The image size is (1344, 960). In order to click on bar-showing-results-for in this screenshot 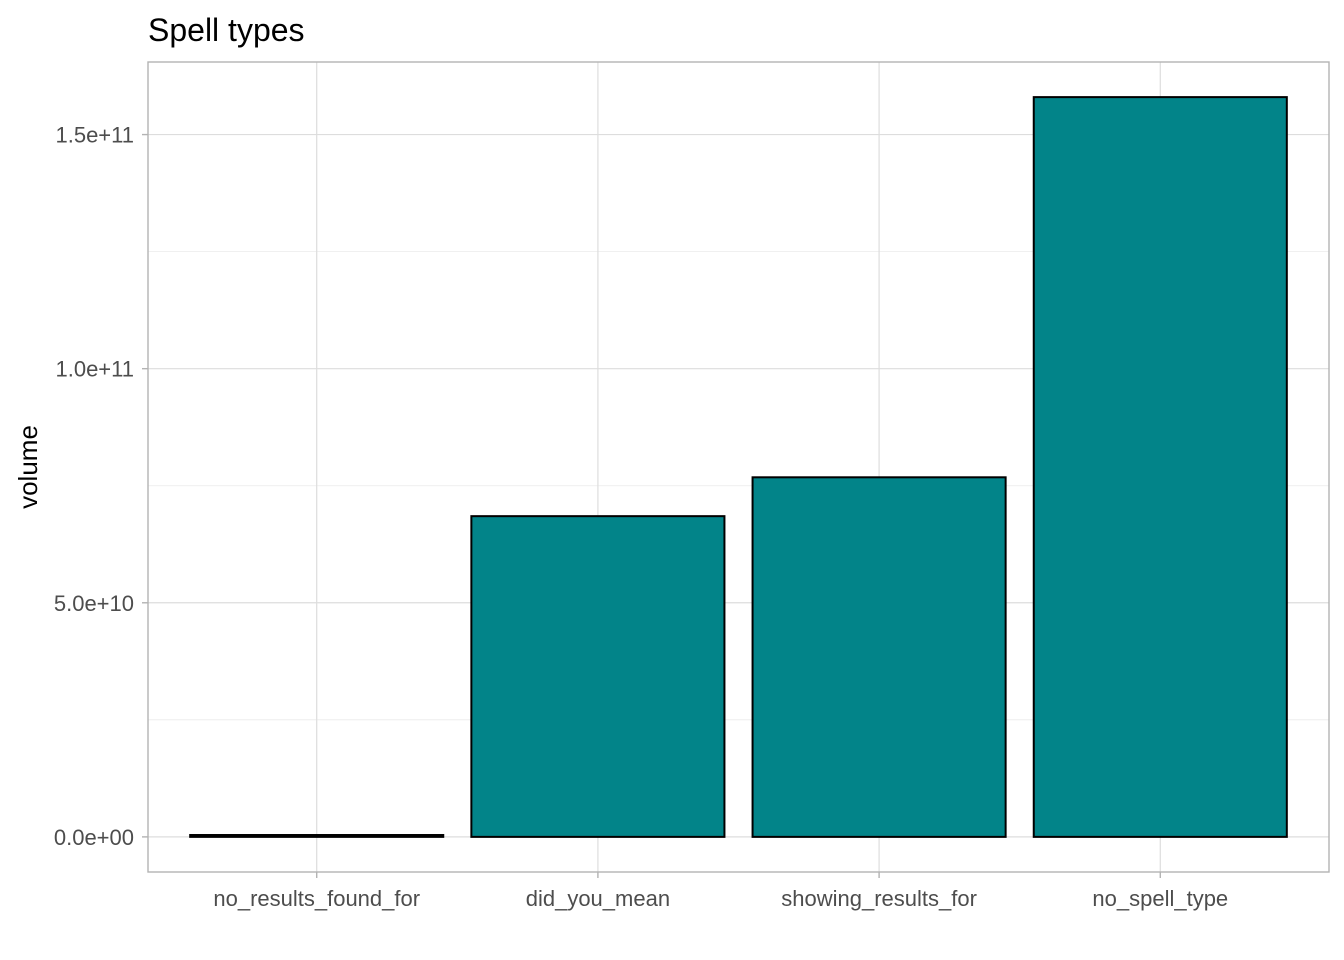, I will do `click(879, 657)`.